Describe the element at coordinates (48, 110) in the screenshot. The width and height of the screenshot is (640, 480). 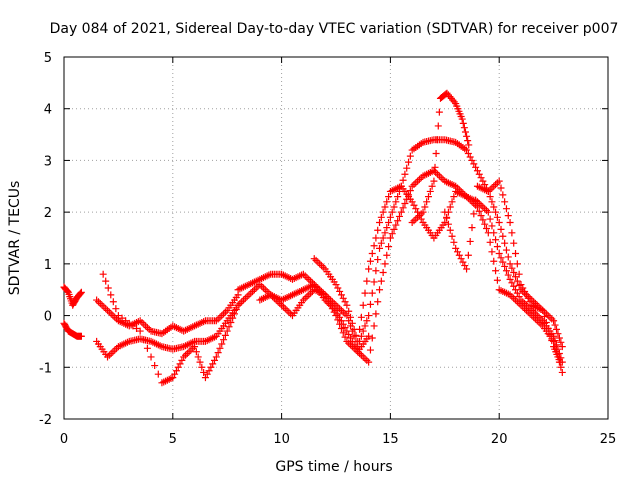
I see `y-tick-label: 4` at that location.